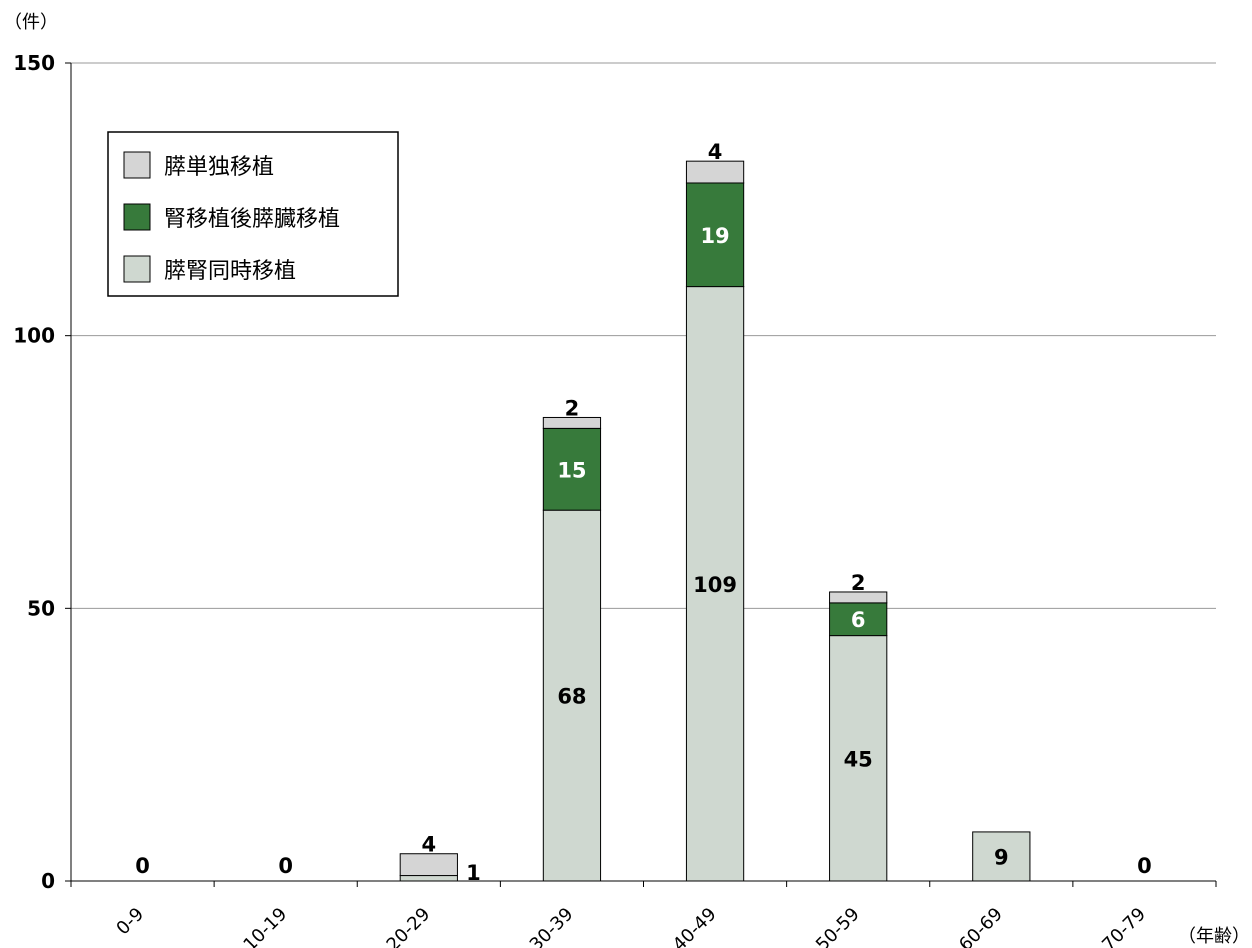 The width and height of the screenshot is (1252, 948). What do you see at coordinates (429, 845) in the screenshot?
I see `data-label-20-29-2: 4` at bounding box center [429, 845].